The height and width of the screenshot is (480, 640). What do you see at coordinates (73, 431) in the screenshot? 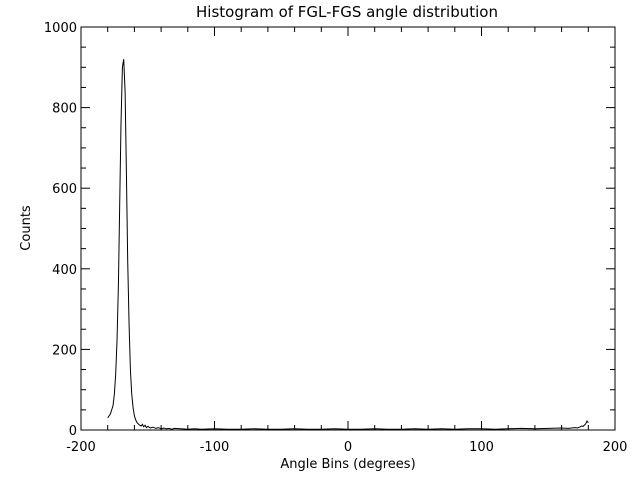
I see `y-tick-label: 0` at bounding box center [73, 431].